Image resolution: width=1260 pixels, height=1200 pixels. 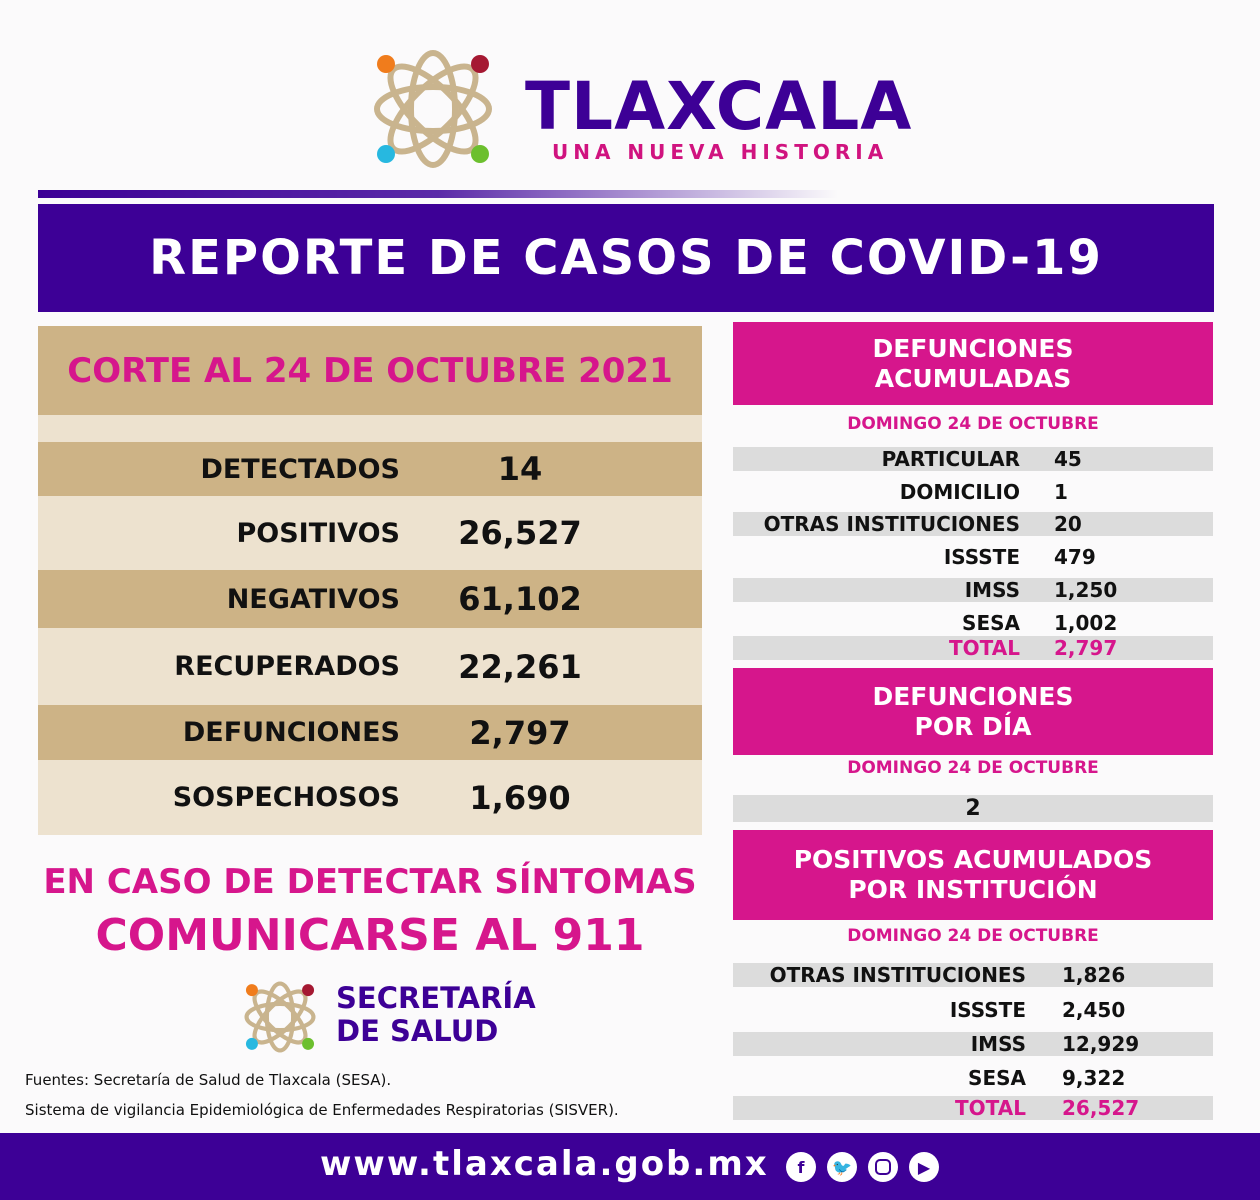 What do you see at coordinates (409, 533) in the screenshot?
I see `summary-row: POSITIVOS 26,527` at bounding box center [409, 533].